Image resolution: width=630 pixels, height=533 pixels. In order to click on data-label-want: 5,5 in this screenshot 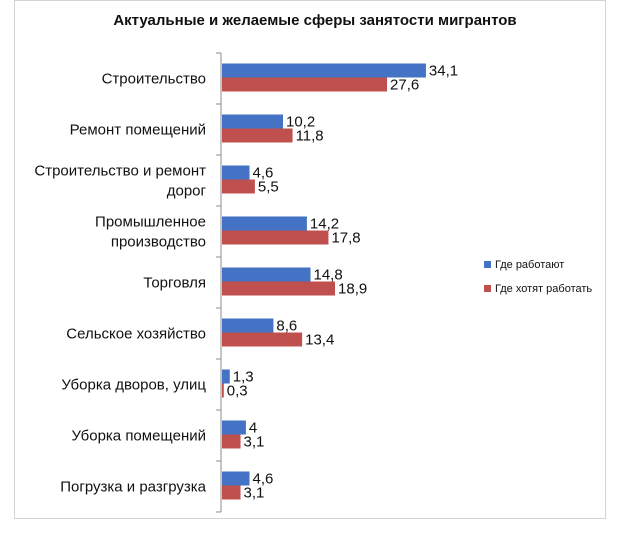, I will do `click(268, 187)`.